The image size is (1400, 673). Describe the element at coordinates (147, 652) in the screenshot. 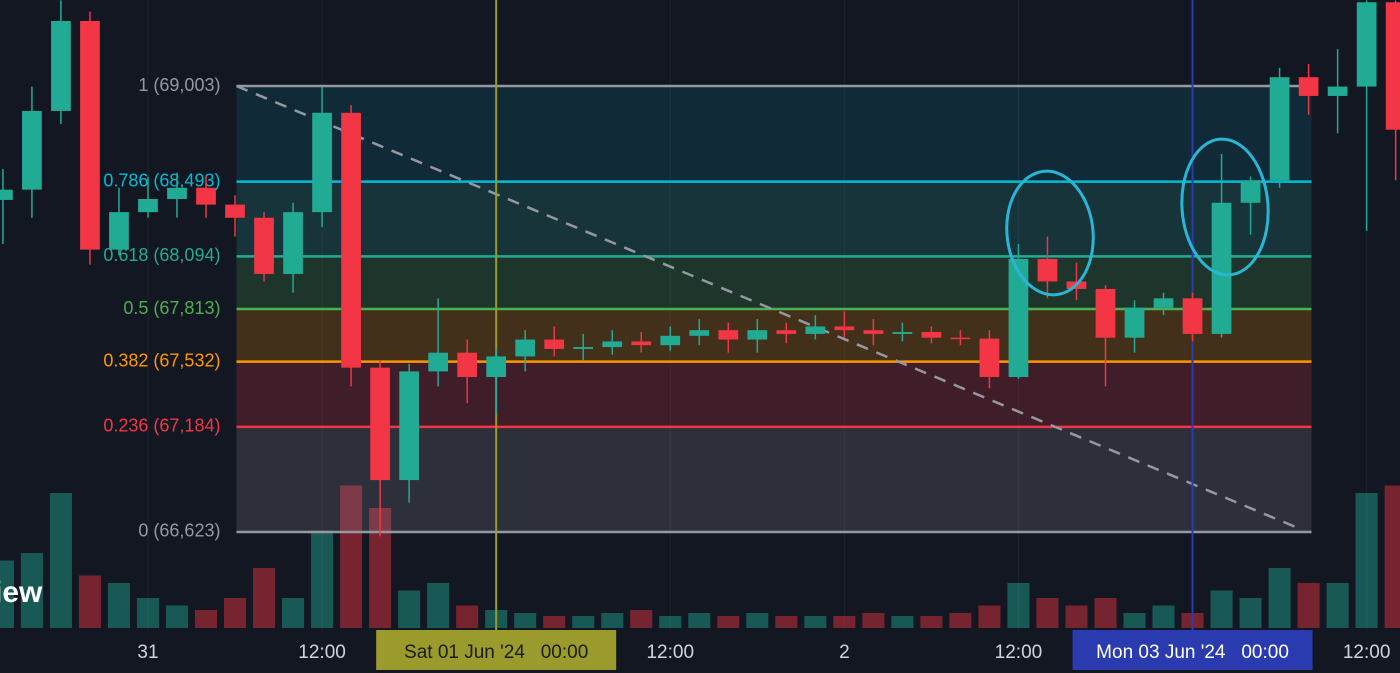

I see `x-tick-label: 31` at that location.